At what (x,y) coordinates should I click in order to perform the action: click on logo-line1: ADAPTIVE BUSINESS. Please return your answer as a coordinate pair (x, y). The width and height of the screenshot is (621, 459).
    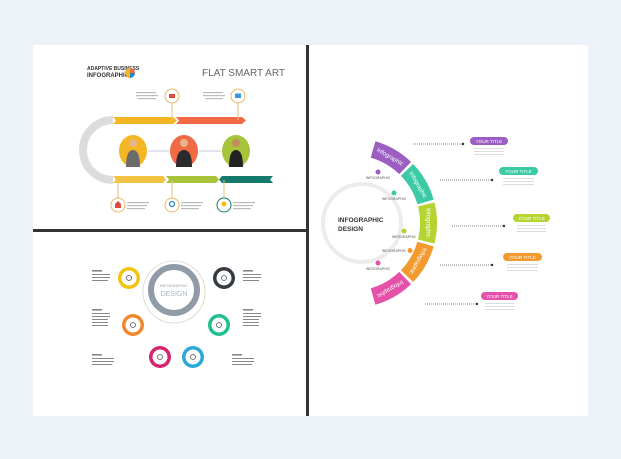
    Looking at the image, I should click on (113, 69).